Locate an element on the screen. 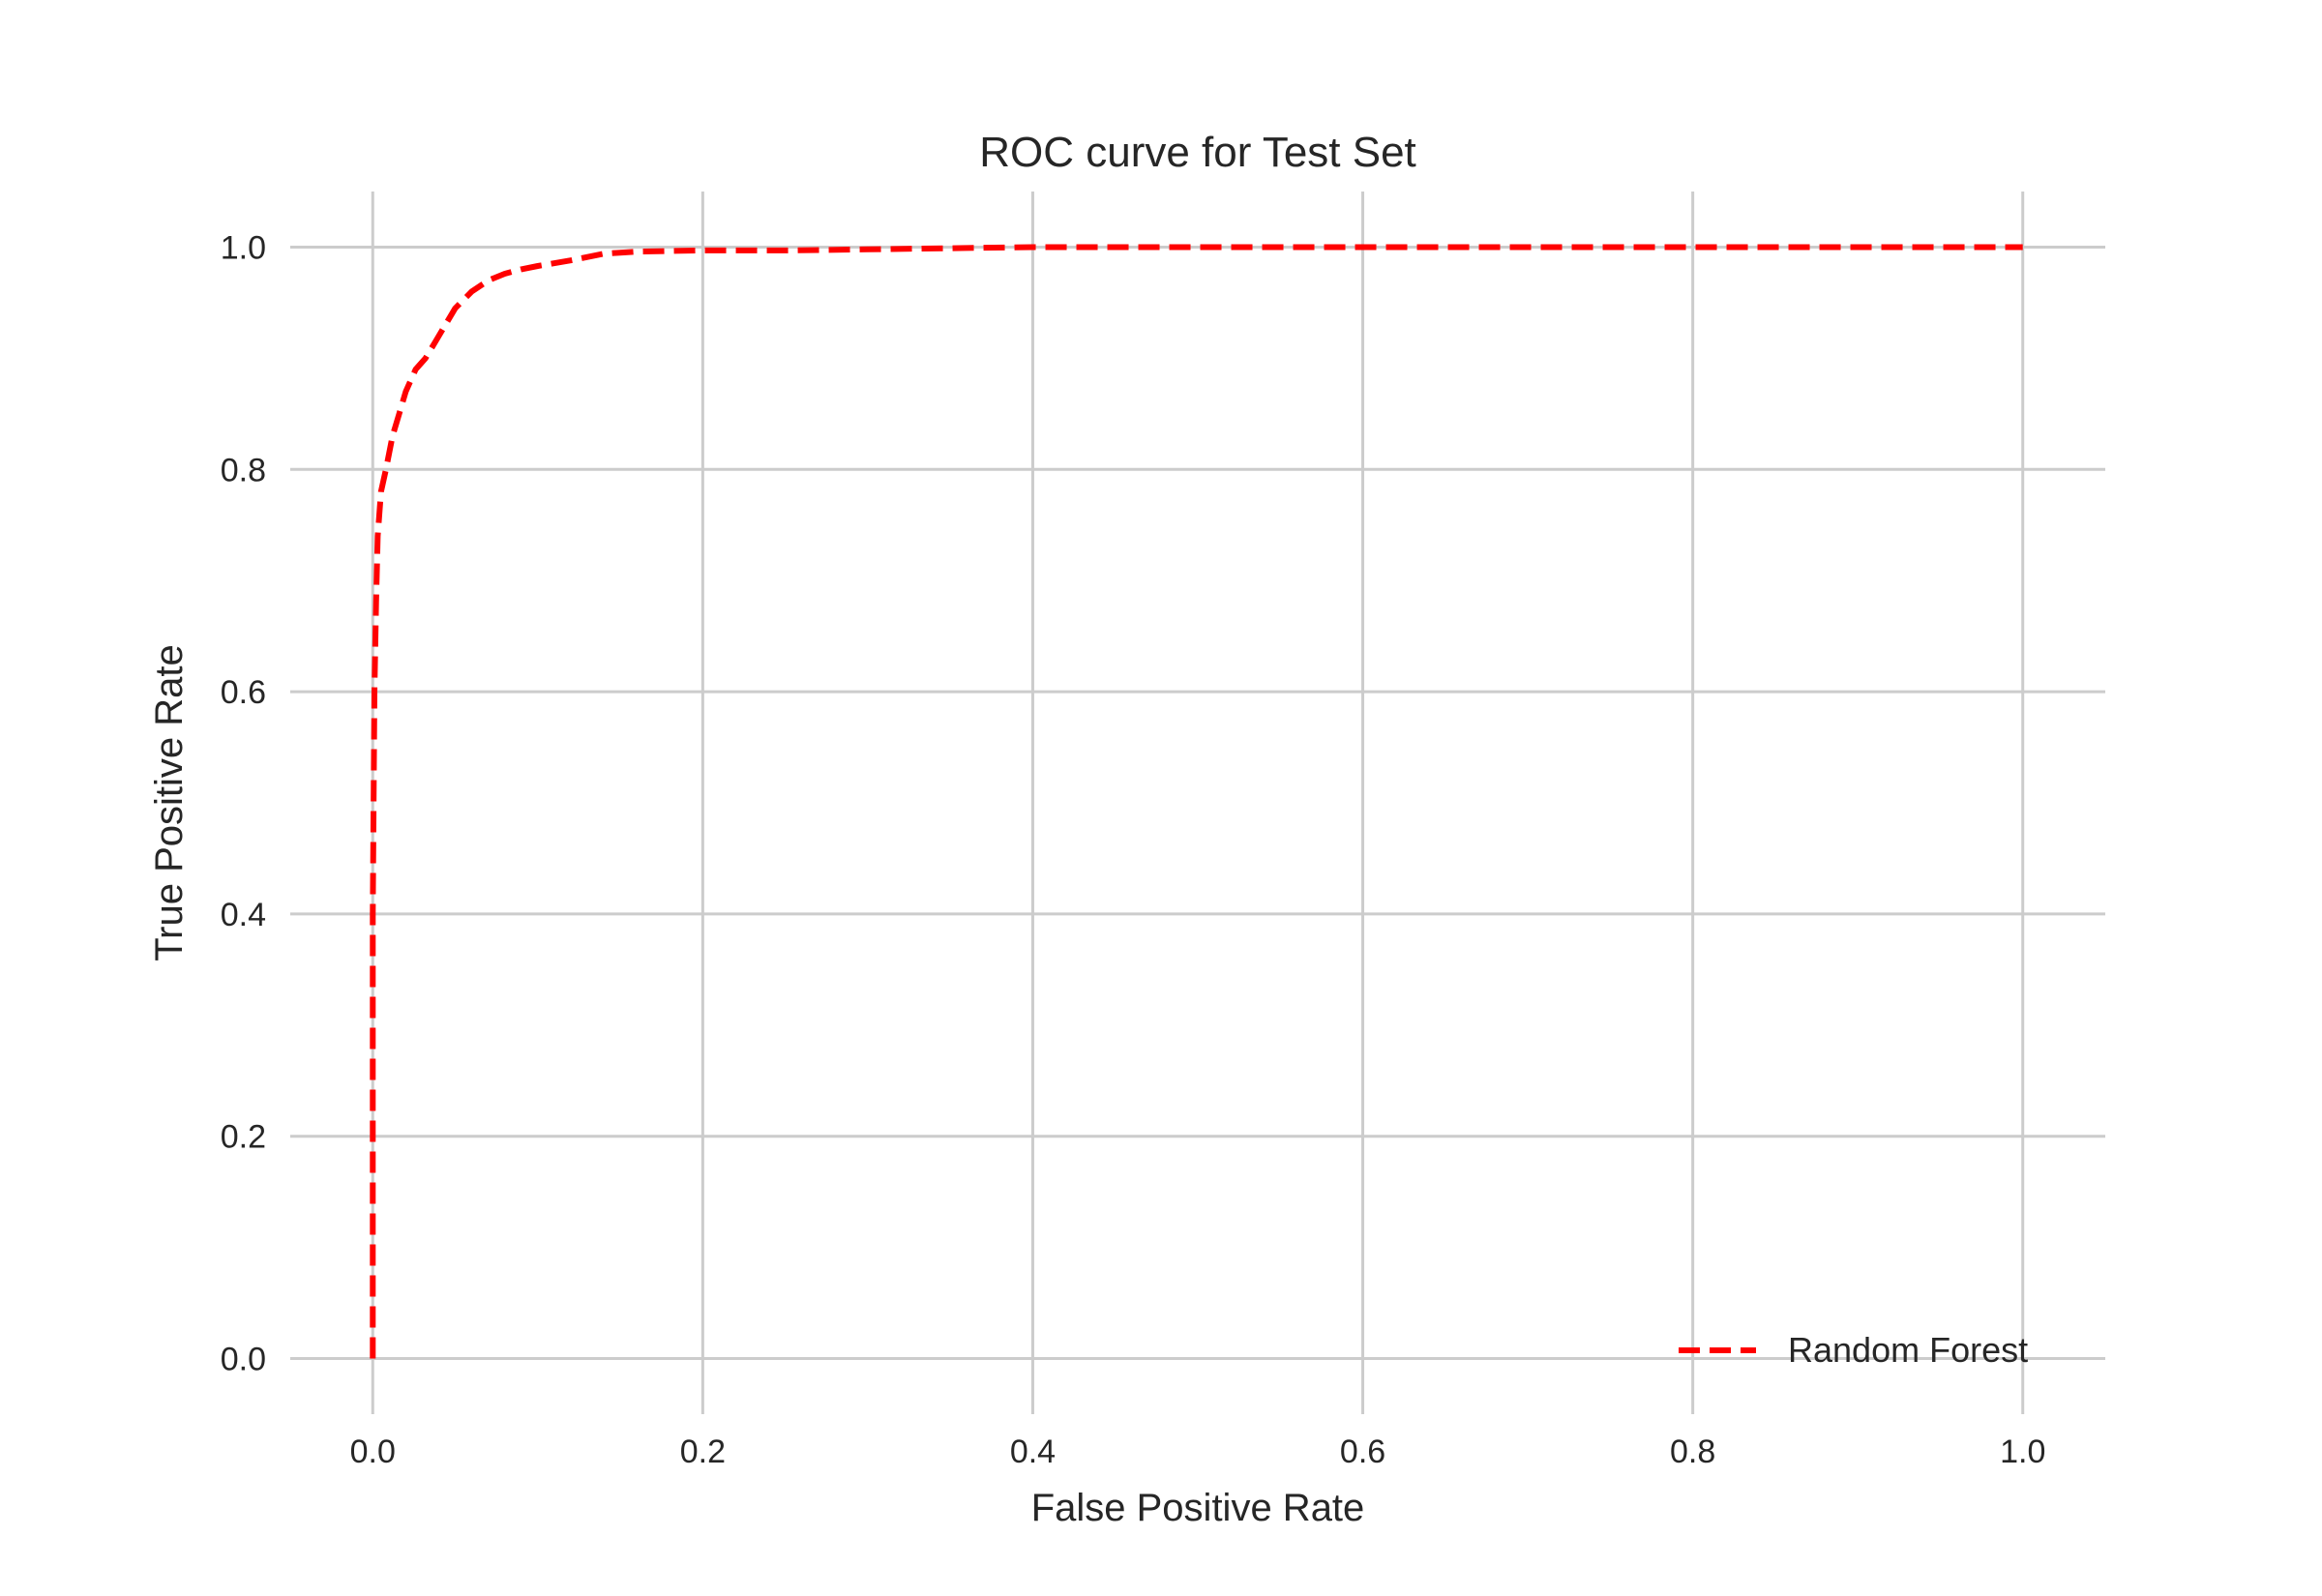  x-tick-label: 0.0 is located at coordinates (373, 1451).